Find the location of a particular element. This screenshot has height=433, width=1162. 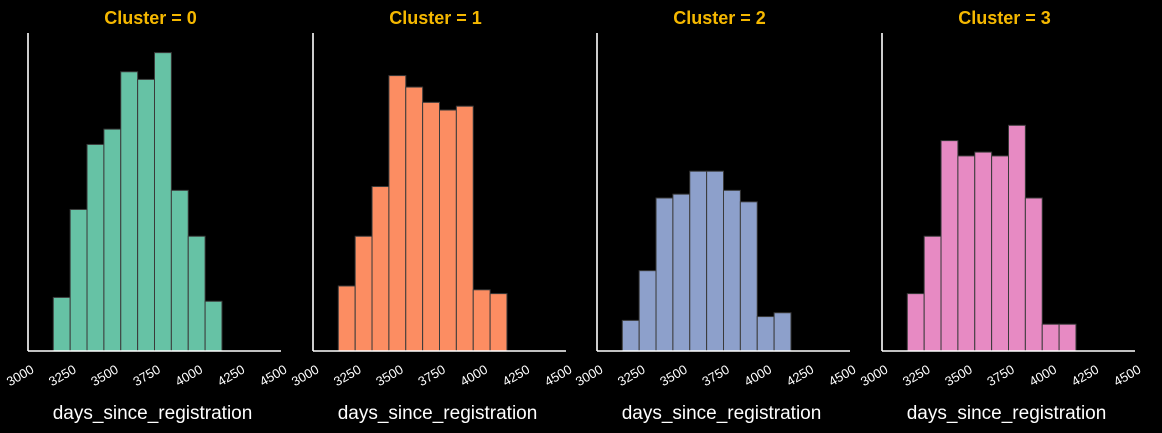

panel-title: Cluster = 0 is located at coordinates (150, 18).